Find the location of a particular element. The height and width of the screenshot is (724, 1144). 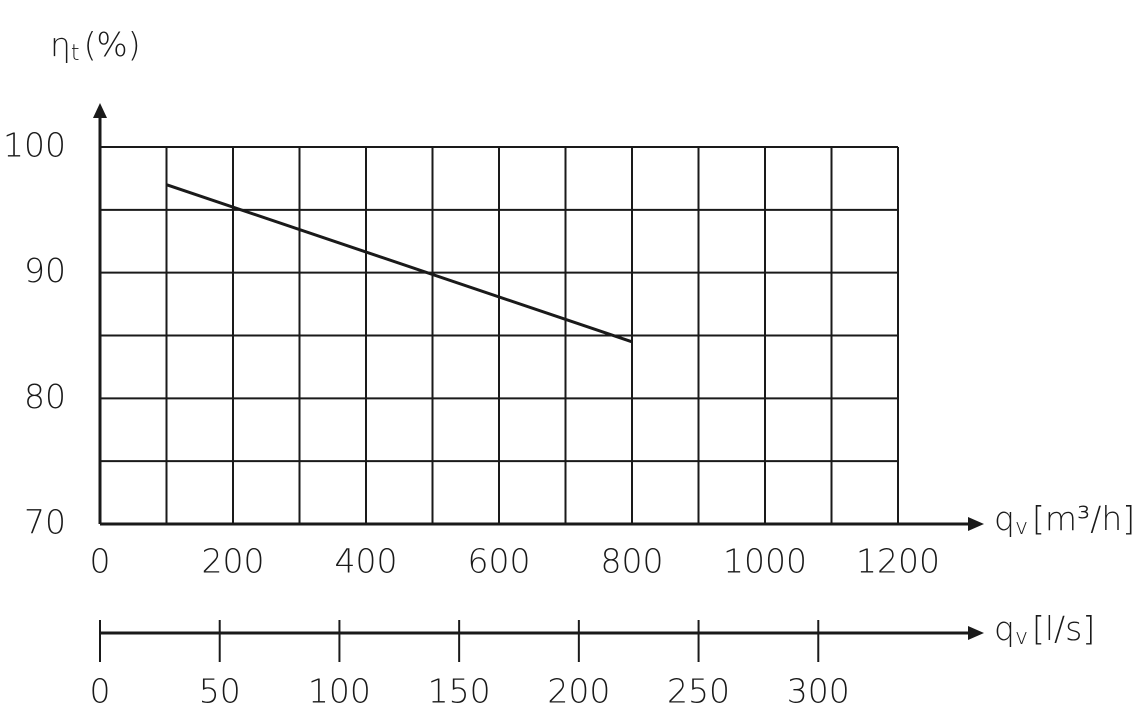

x2-label-unit: [l/s] is located at coordinates (1063, 628).